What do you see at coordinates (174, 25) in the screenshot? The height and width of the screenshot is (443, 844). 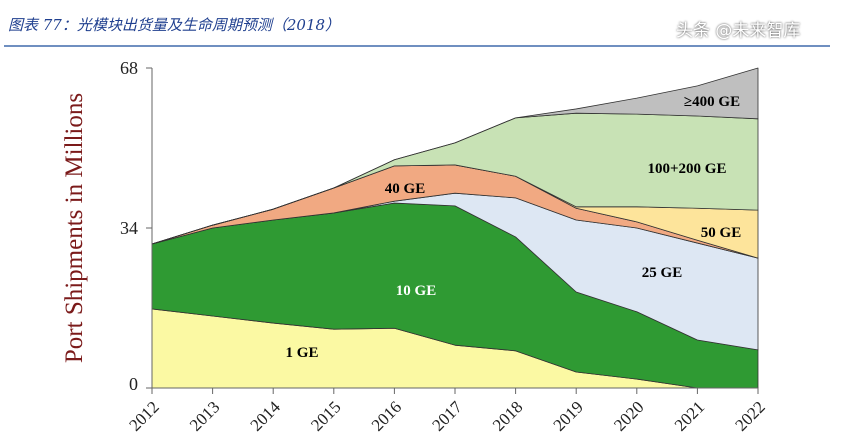 I see `chart-title: 图表 77：光模块出货量及生命周期预测（2018）` at bounding box center [174, 25].